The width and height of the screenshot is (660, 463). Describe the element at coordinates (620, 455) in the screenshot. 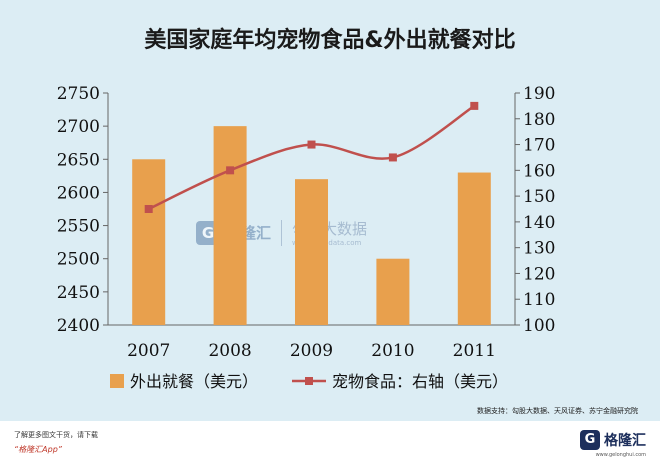

I see `brand-url: www.gelonghui.com` at that location.